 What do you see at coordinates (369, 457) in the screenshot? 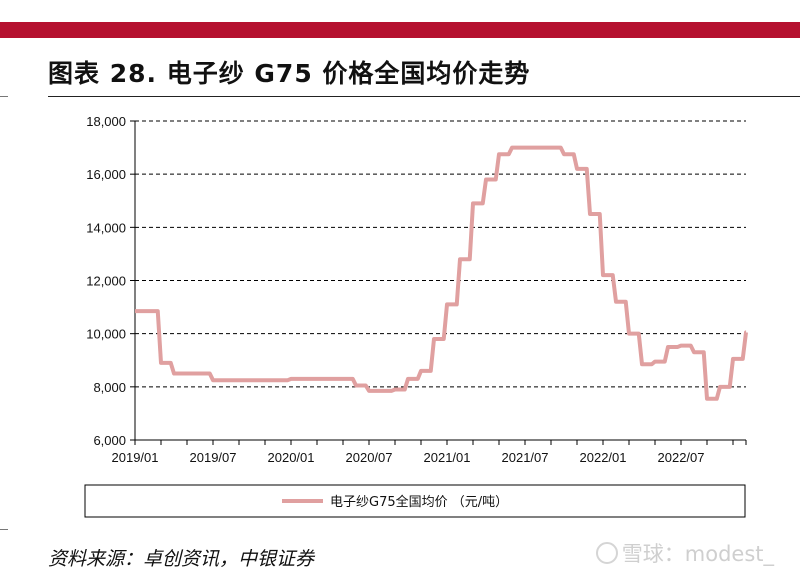
I see `x-tick-label: 2020/07` at bounding box center [369, 457].